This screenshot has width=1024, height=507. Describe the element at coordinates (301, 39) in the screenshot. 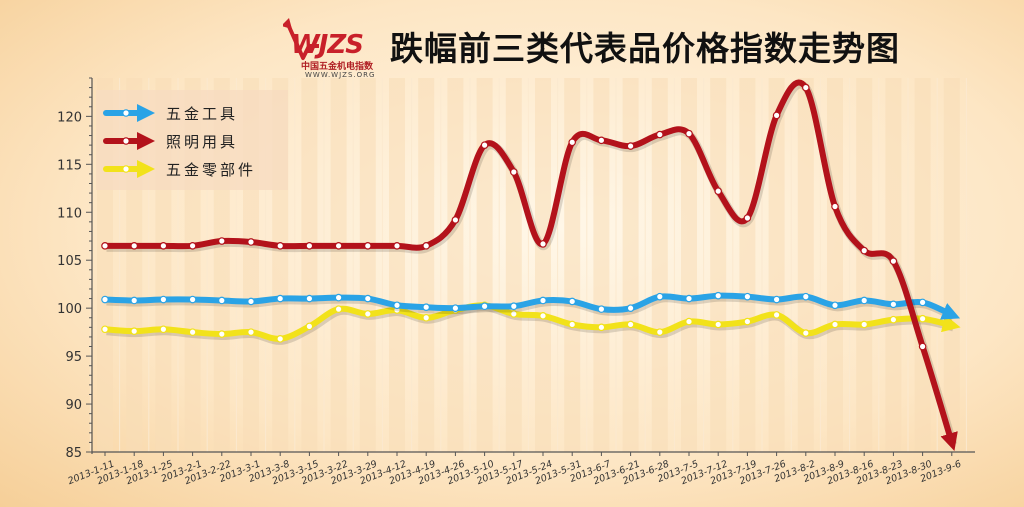

I see `logo-arrow-icon` at that location.